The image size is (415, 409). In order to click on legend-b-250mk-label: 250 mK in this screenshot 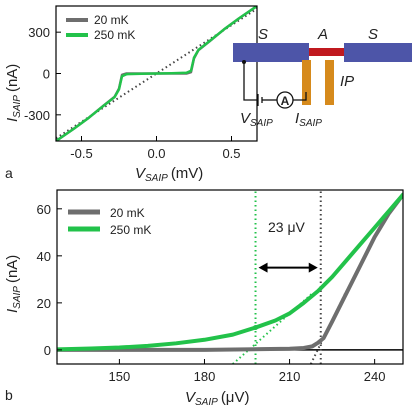, I will do `click(130, 230)`.